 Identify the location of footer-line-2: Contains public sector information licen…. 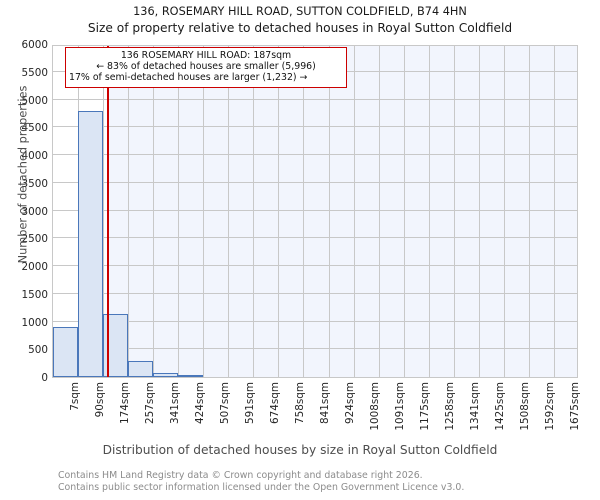
(261, 487).